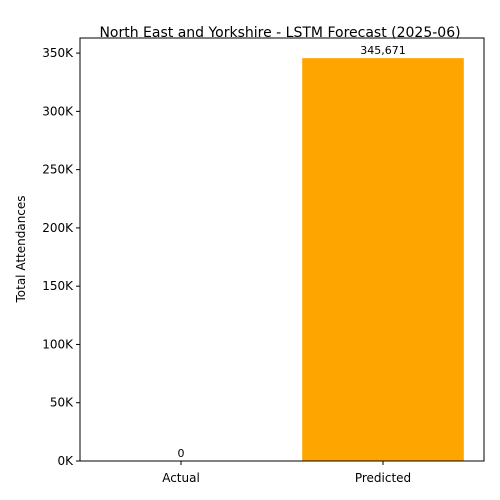 Image resolution: width=500 pixels, height=500 pixels. I want to click on y-tick-label: 0K, so click(65, 461).